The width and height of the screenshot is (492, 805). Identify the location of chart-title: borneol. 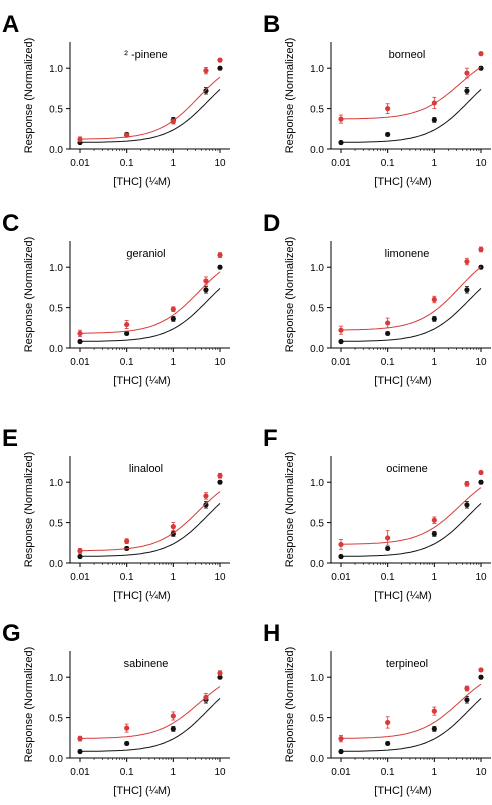
(407, 55).